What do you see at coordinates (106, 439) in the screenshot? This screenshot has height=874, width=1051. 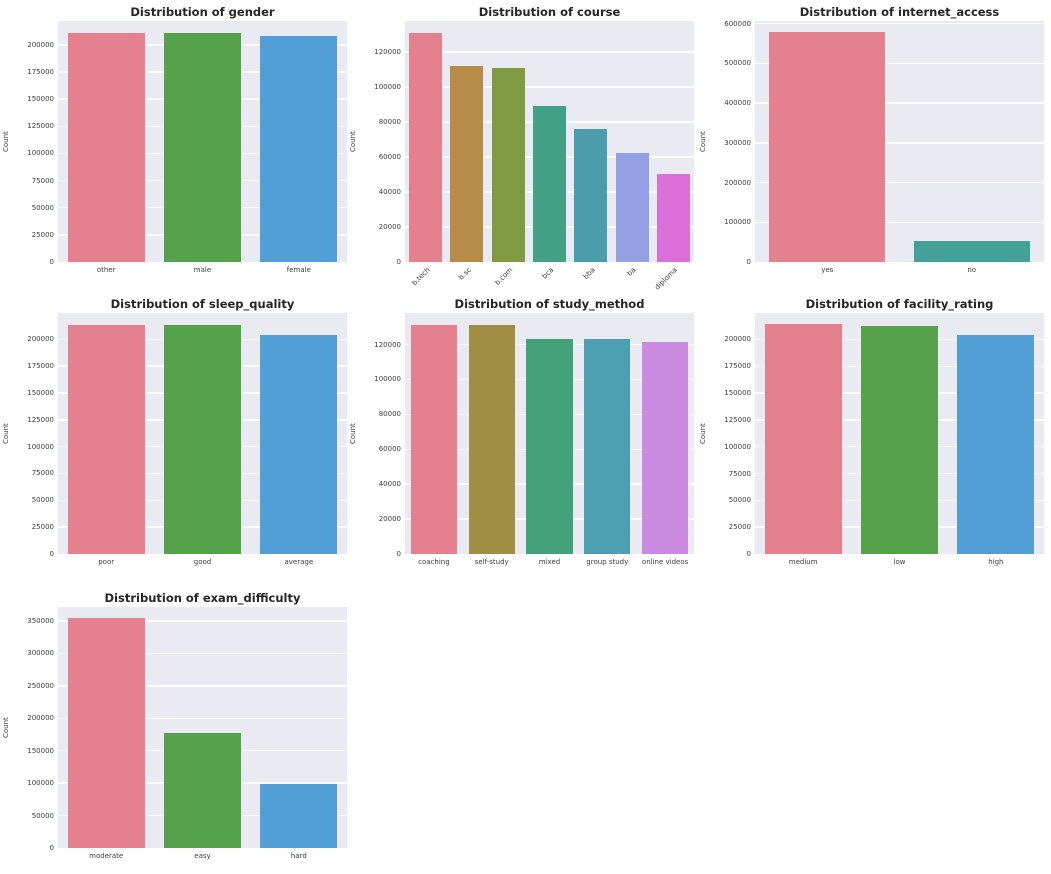 I see `bar-poor` at bounding box center [106, 439].